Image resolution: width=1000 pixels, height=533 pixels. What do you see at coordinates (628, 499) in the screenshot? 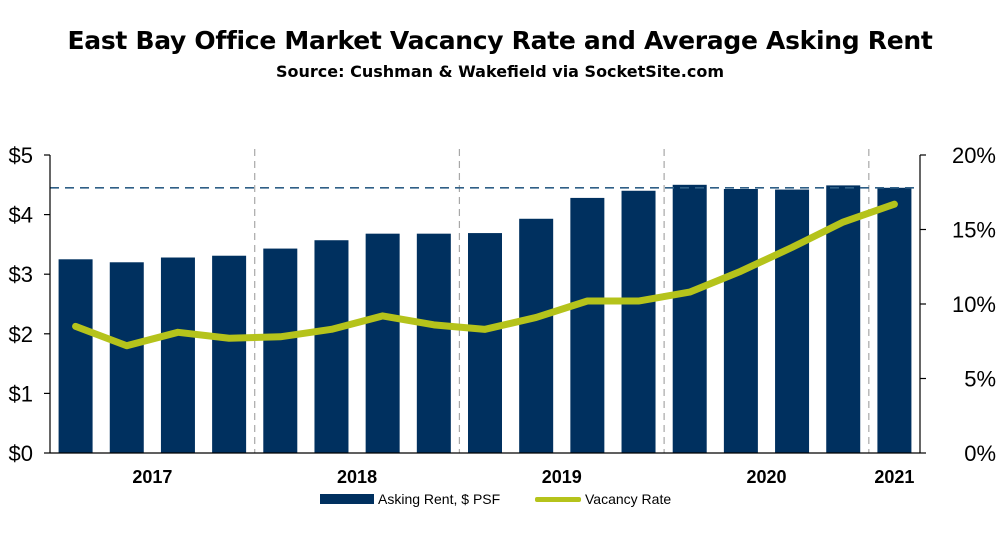
I see `legend-label-vacancy: Vacancy Rate` at bounding box center [628, 499].